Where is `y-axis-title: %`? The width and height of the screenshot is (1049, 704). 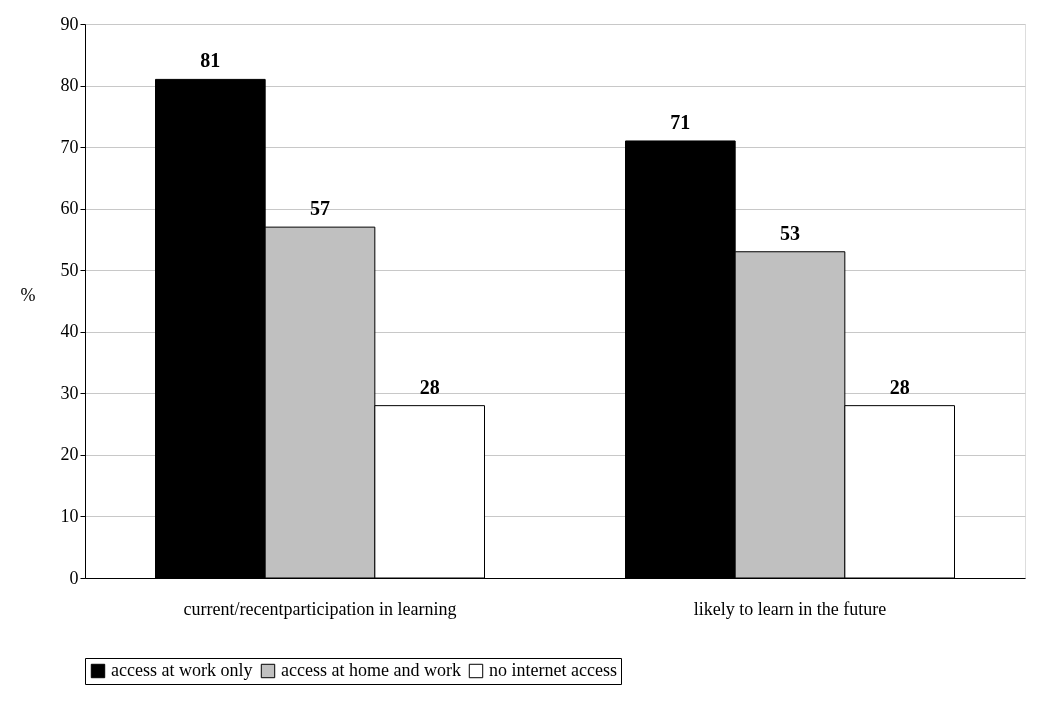
y-axis-title: % is located at coordinates (28, 294).